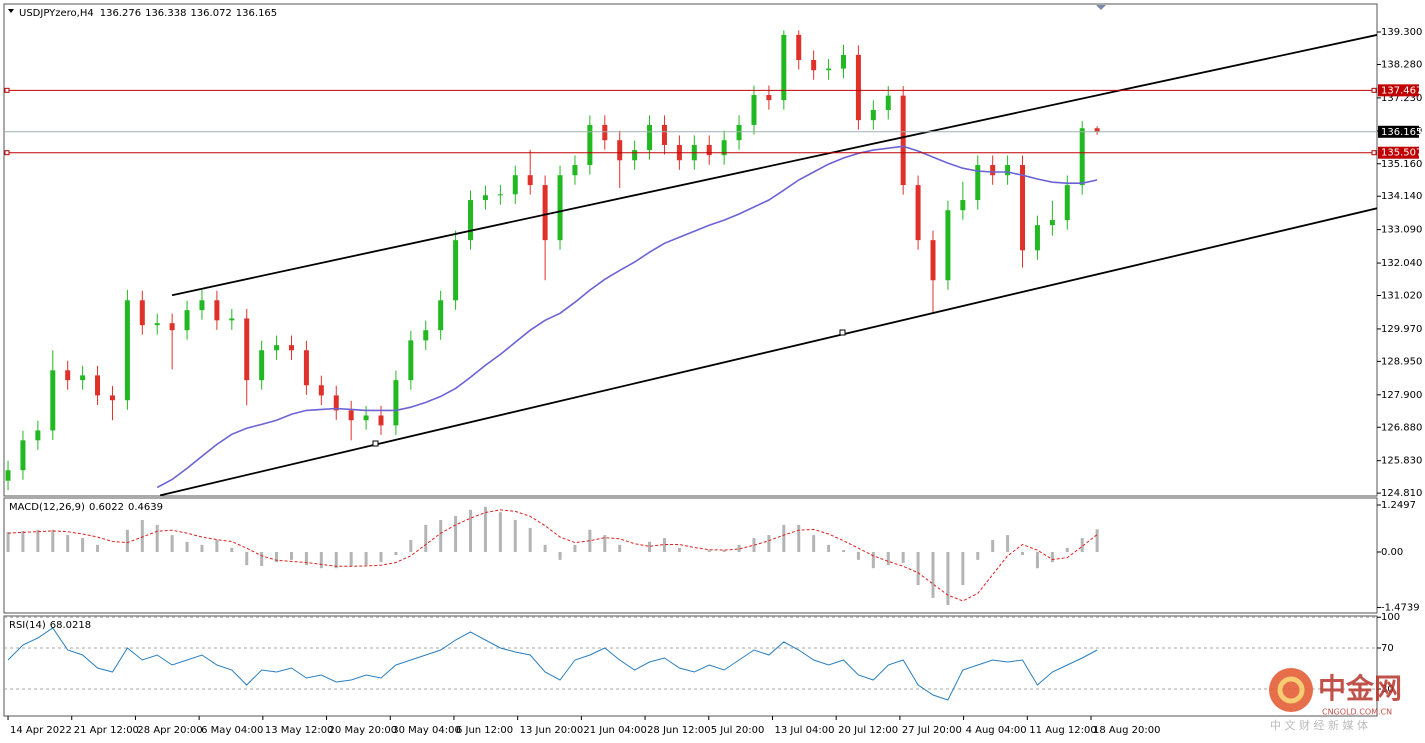 This screenshot has width=1425, height=743. Describe the element at coordinates (426, 730) in the screenshot. I see `x-tick-label: 30 May 04:00` at that location.